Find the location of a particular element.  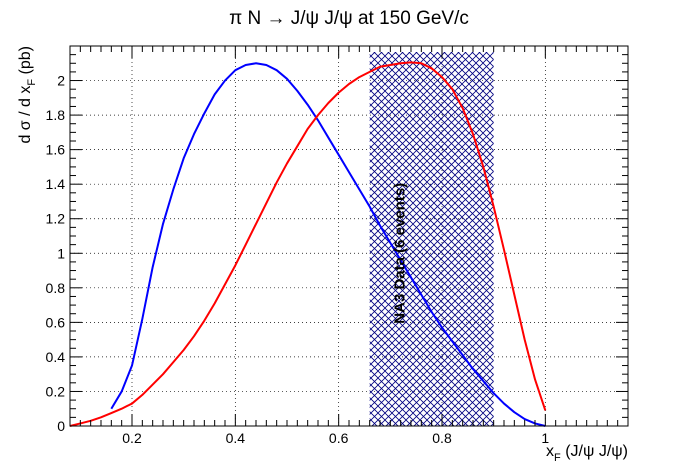

x-tick-label: 0.6 is located at coordinates (339, 438).